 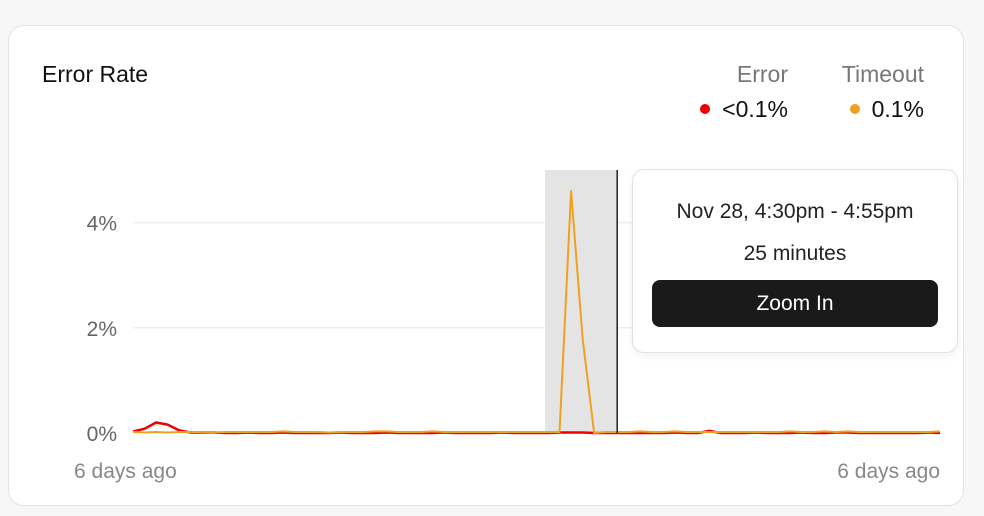 What do you see at coordinates (581, 301) in the screenshot?
I see `selection-region` at bounding box center [581, 301].